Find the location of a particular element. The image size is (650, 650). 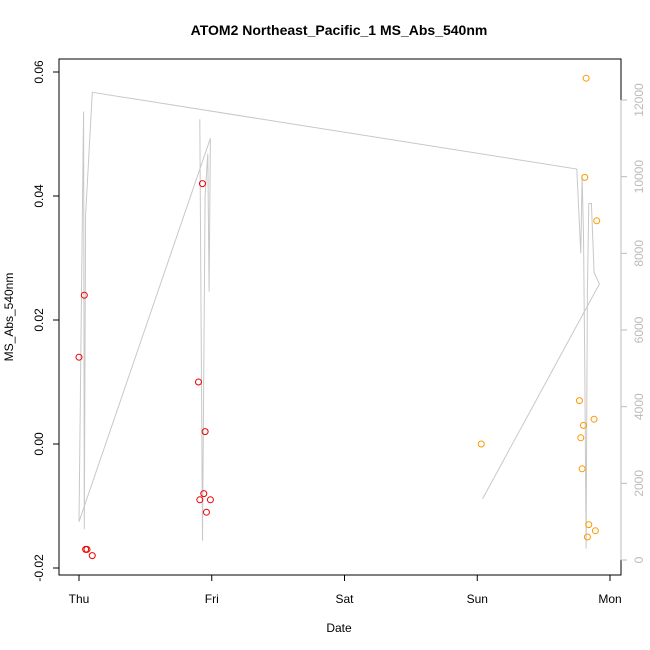

y2-tick-label: 2000 is located at coordinates (639, 483).